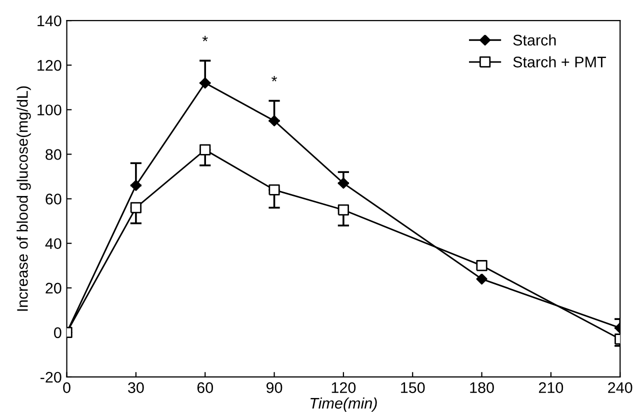  I want to click on legend-label: Starch + PMT, so click(559, 62).